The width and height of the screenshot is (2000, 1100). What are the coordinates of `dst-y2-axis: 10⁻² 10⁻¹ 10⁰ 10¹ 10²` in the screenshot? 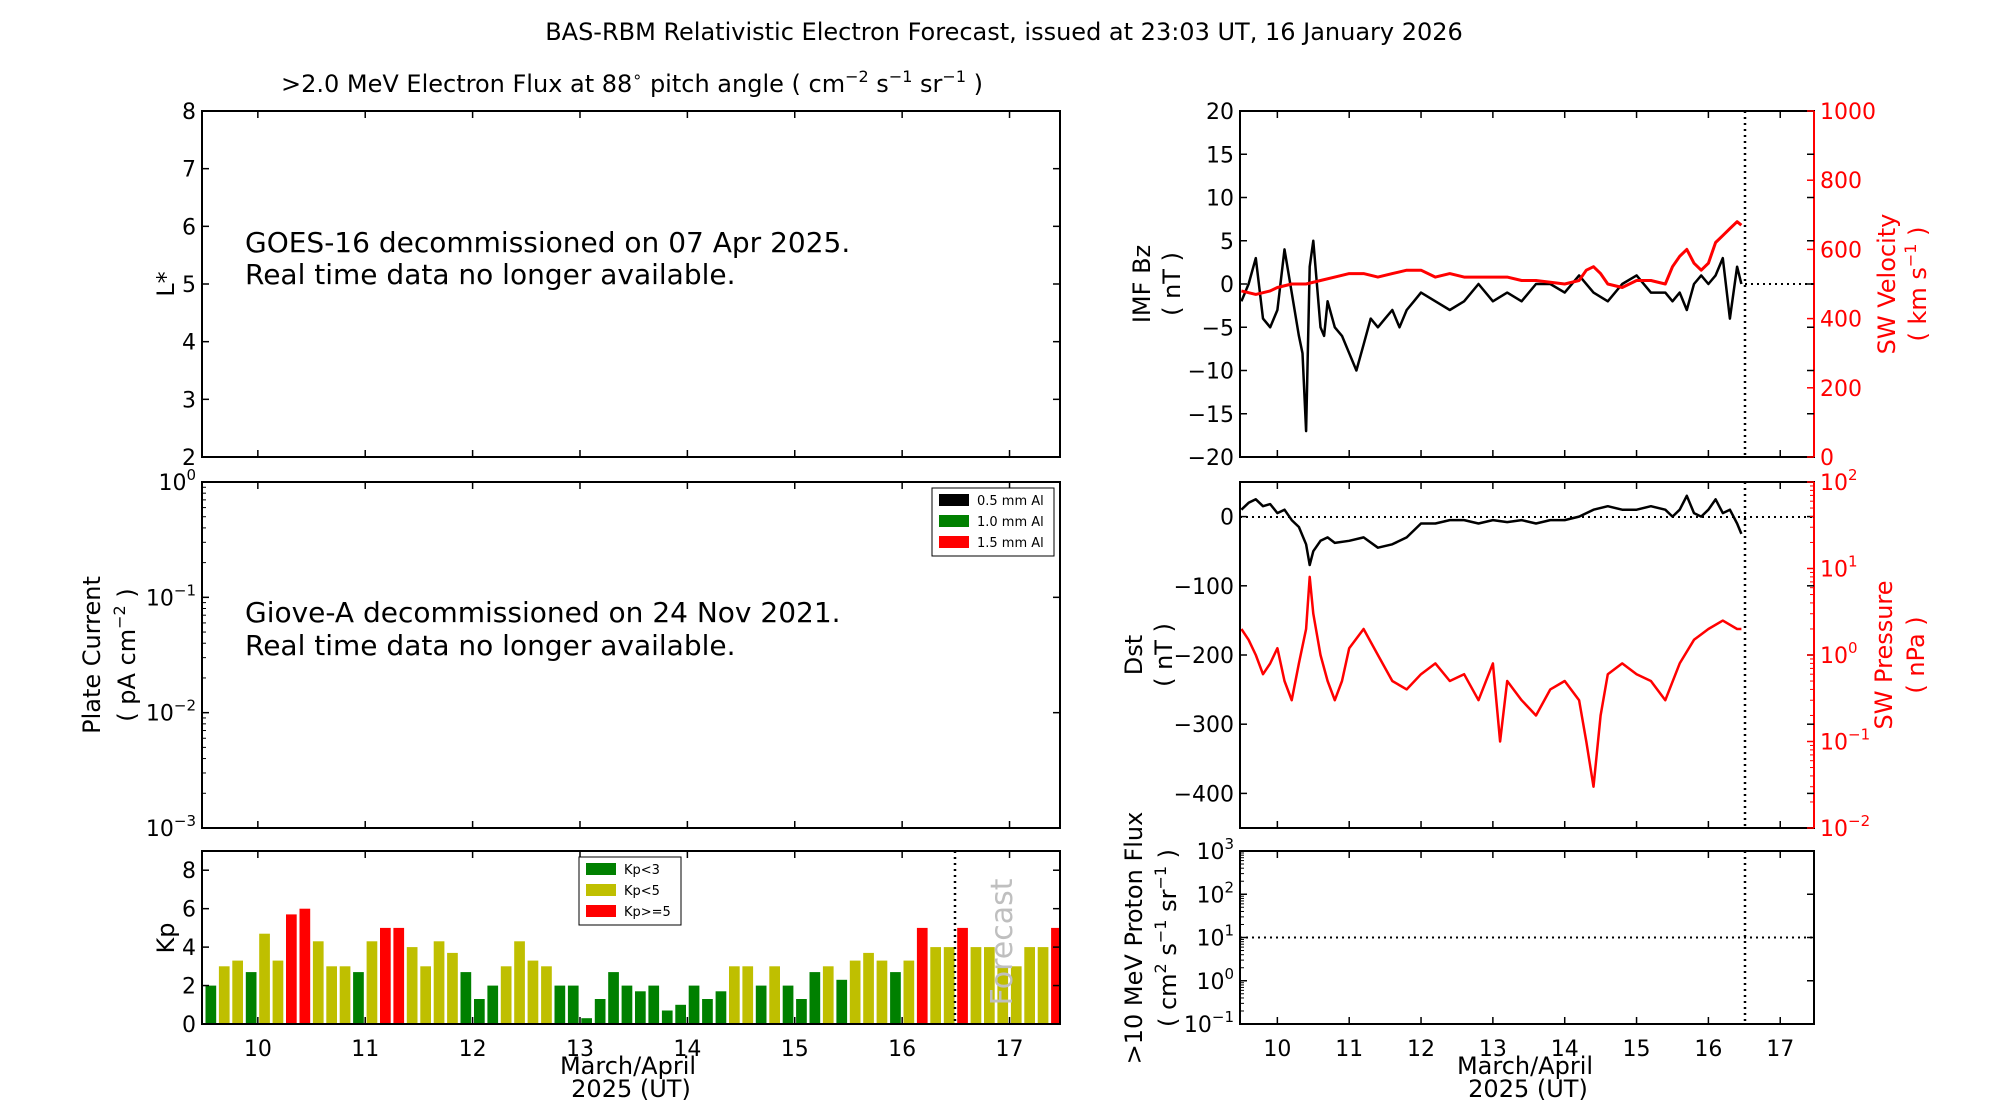 It's located at (1838, 654).